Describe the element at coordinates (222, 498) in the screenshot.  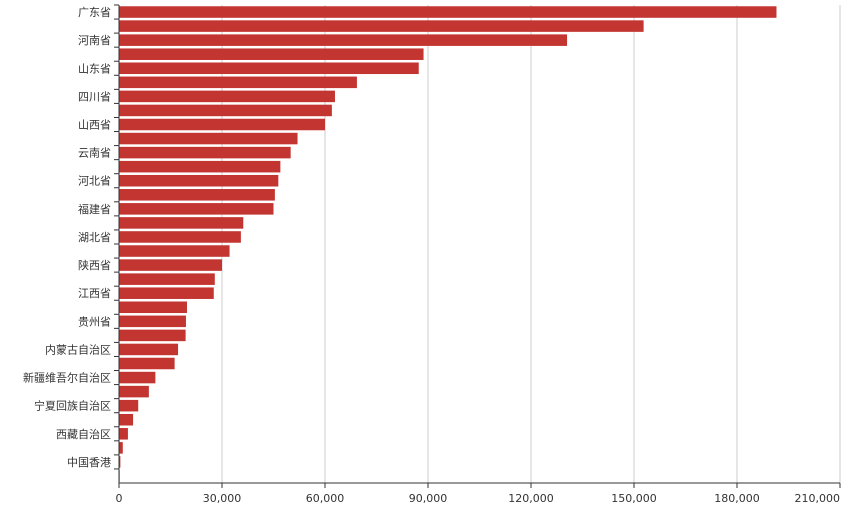
I see `x-tick-label: 30,000` at that location.